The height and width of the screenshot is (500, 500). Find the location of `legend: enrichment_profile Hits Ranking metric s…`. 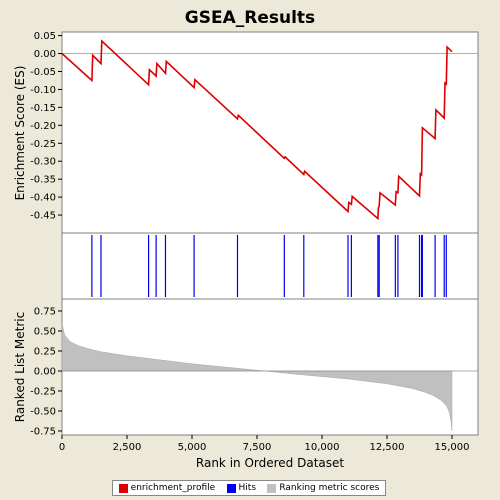

legend: enrichment_profile Hits Ranking metric s… is located at coordinates (249, 488).